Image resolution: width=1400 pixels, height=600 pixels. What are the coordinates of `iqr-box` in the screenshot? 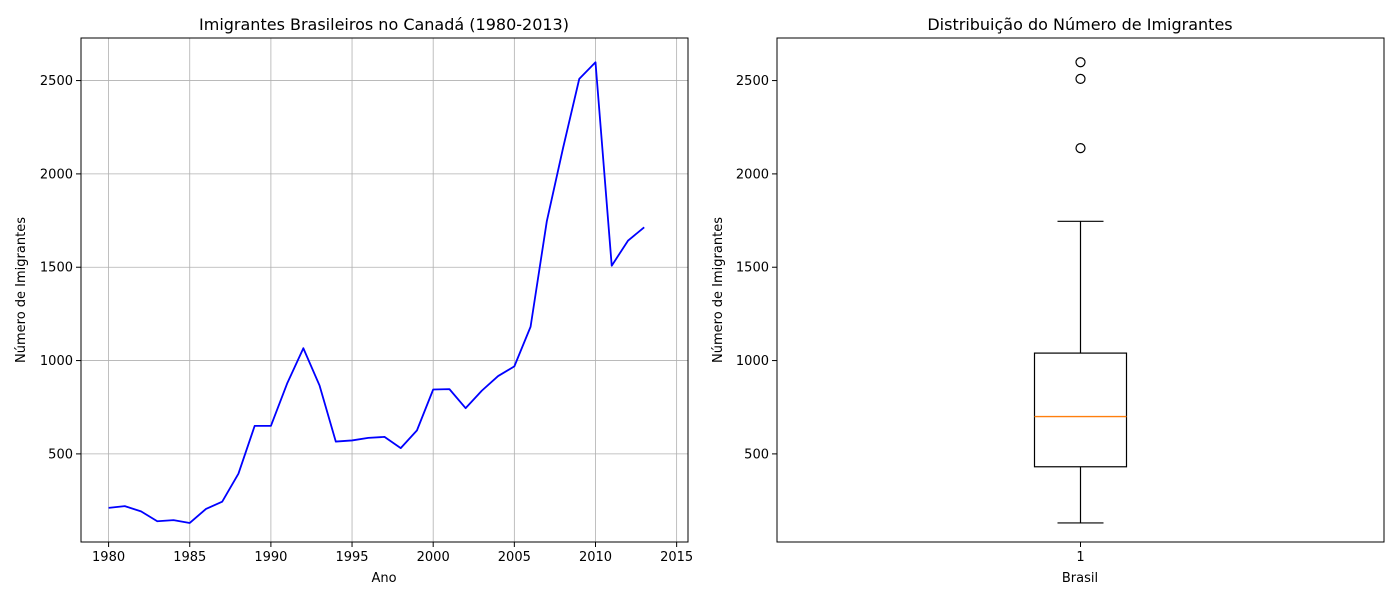 It's located at (1080, 410).